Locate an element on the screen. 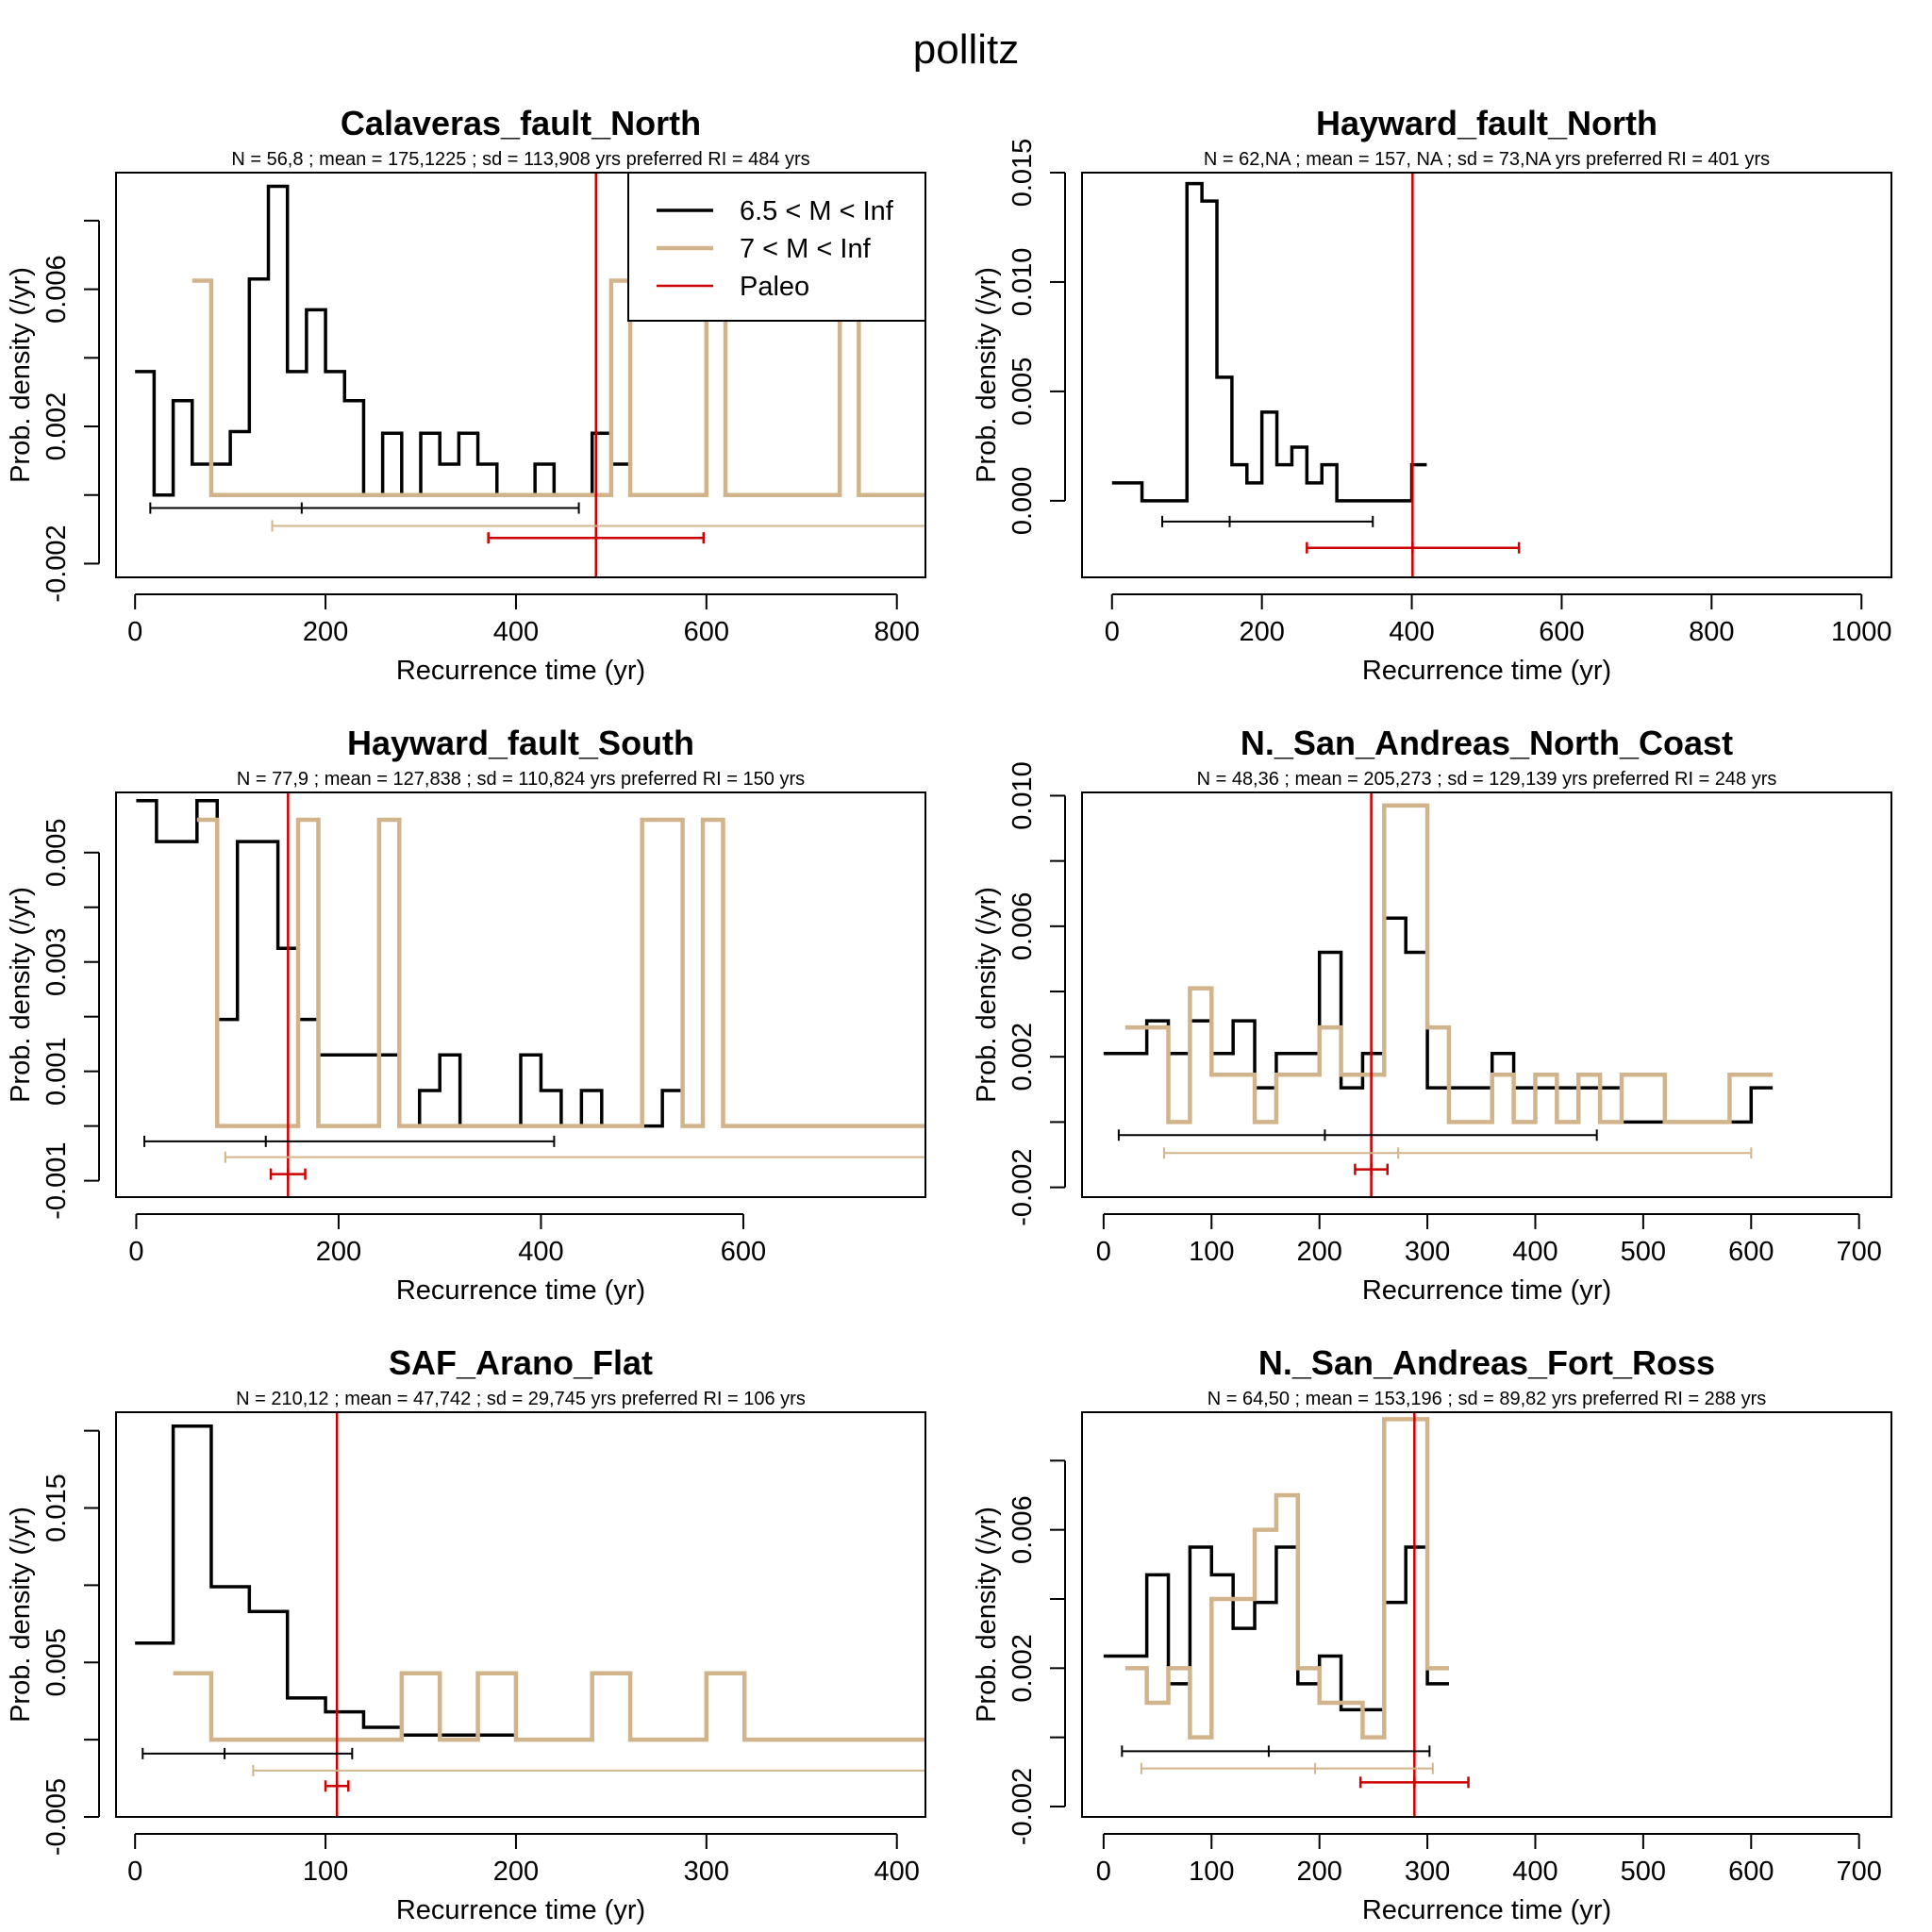 The width and height of the screenshot is (1932, 1932). y-tick-label: 0.000 is located at coordinates (1023, 501).